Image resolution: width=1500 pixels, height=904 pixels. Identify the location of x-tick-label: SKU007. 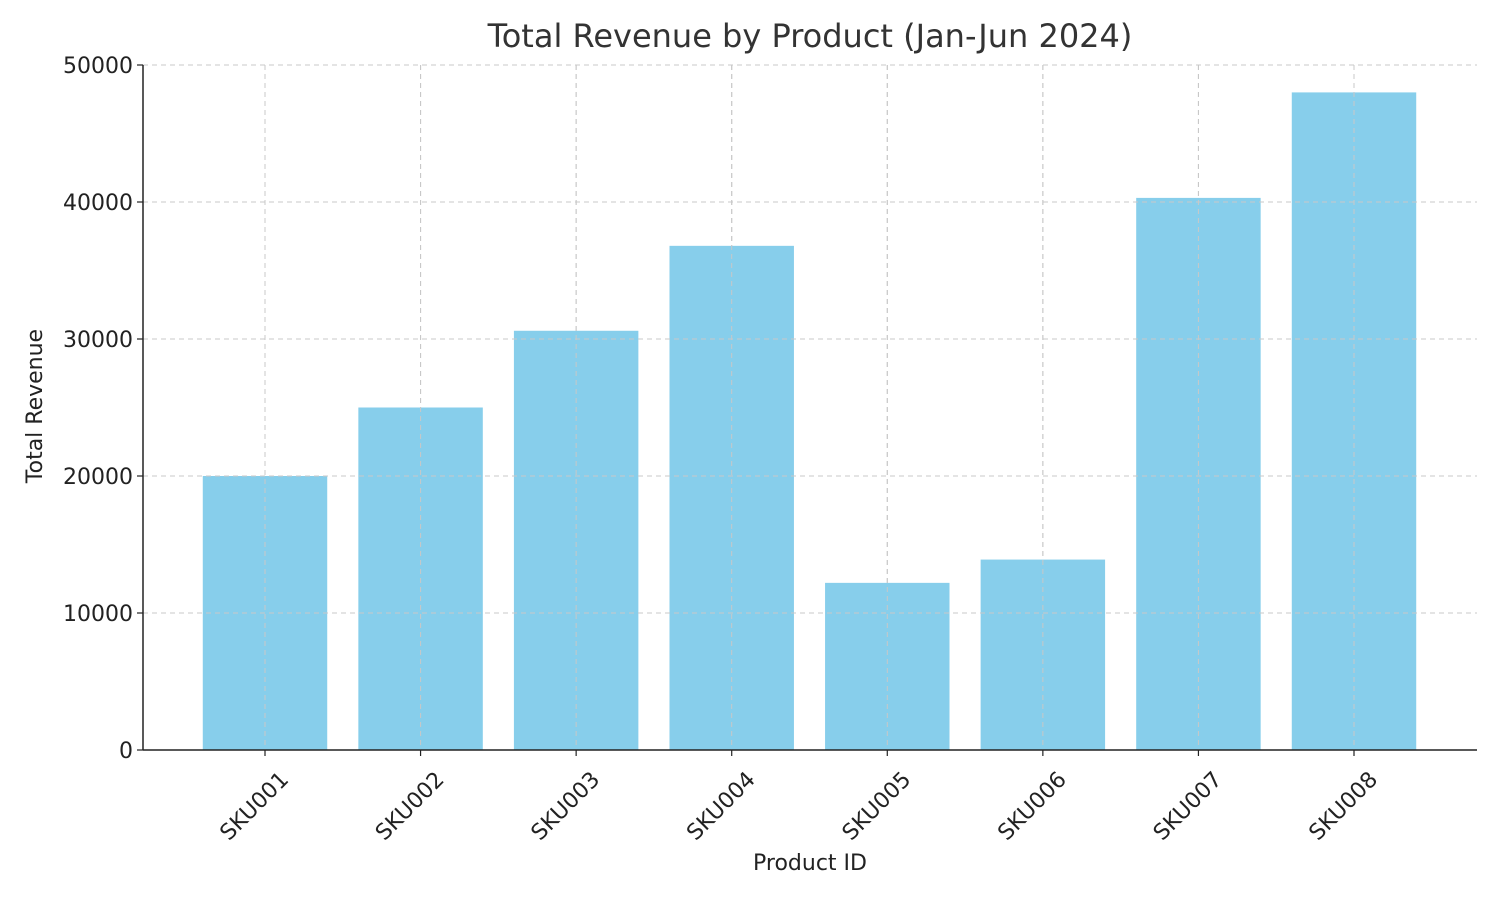
(1188, 806).